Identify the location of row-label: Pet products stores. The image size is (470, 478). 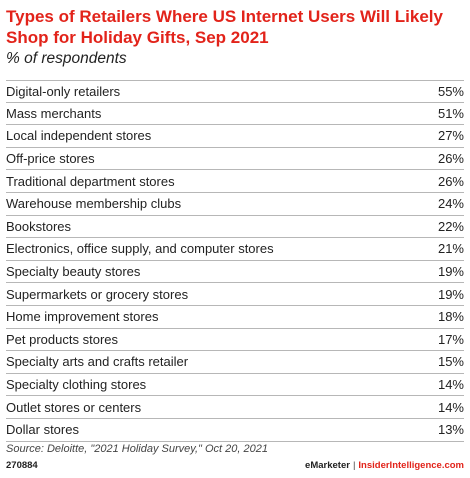
(62, 339).